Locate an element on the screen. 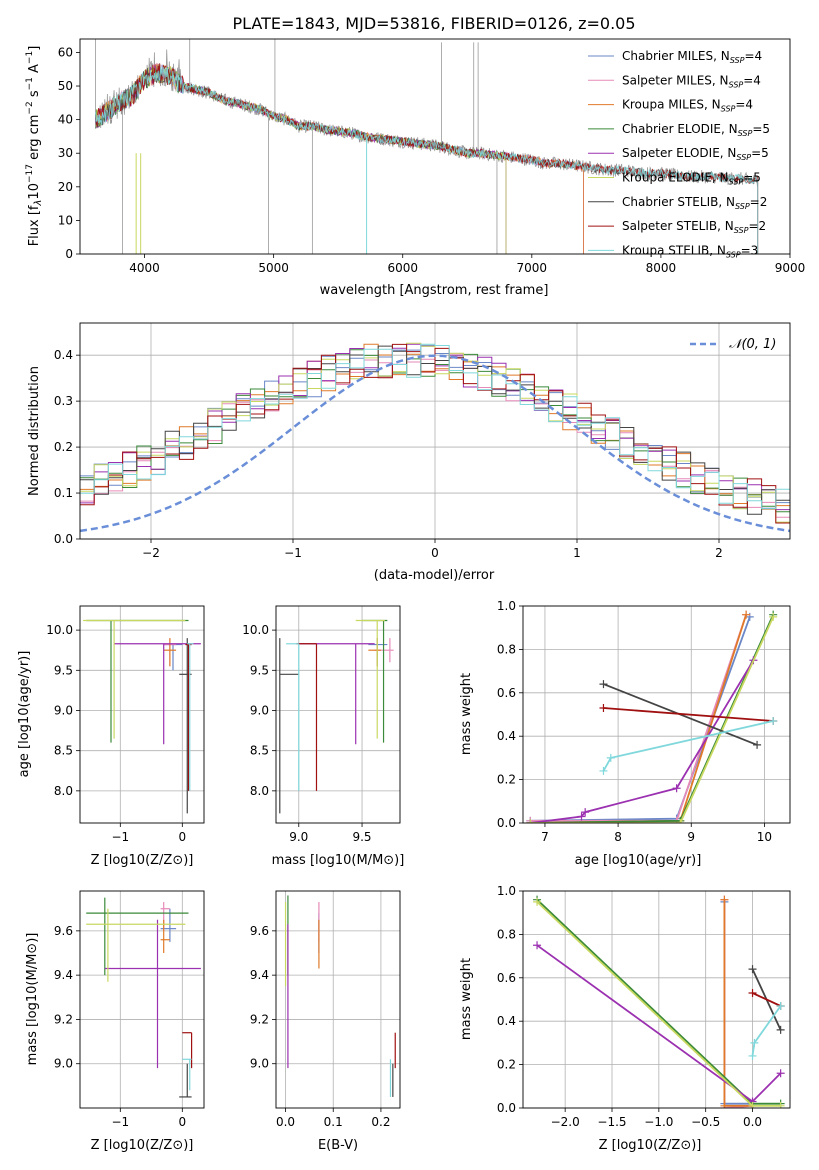  x-tick-label: 4000 is located at coordinates (144, 268).